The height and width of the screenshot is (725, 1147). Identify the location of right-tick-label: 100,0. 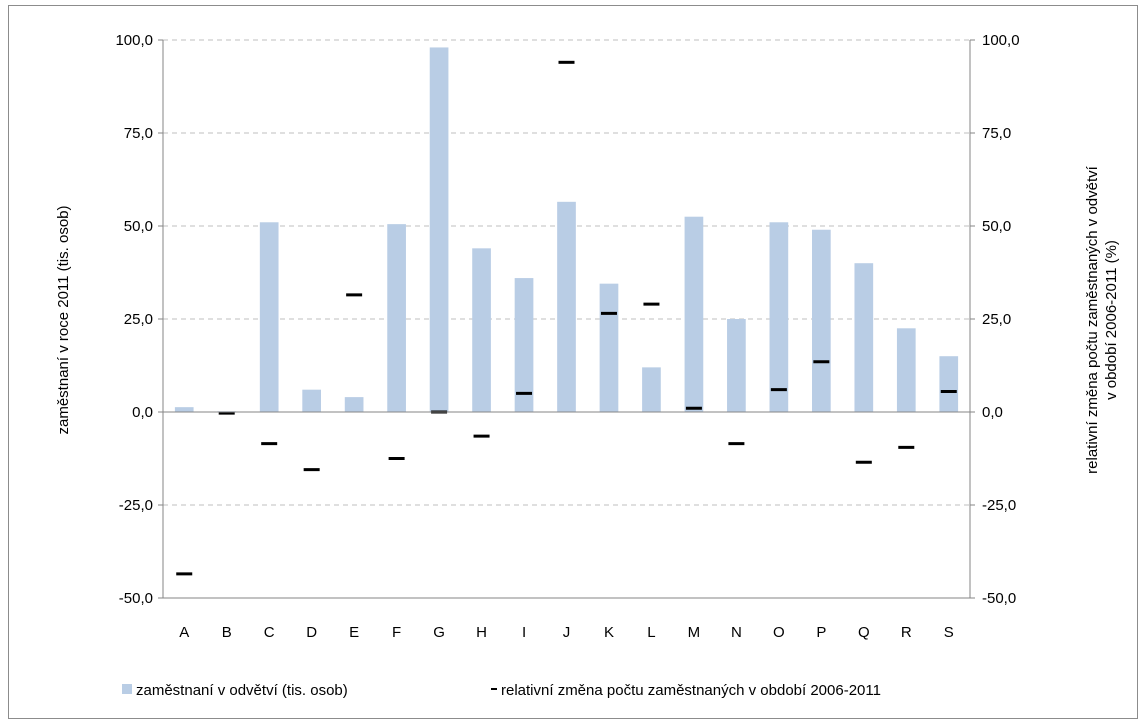
(1001, 40).